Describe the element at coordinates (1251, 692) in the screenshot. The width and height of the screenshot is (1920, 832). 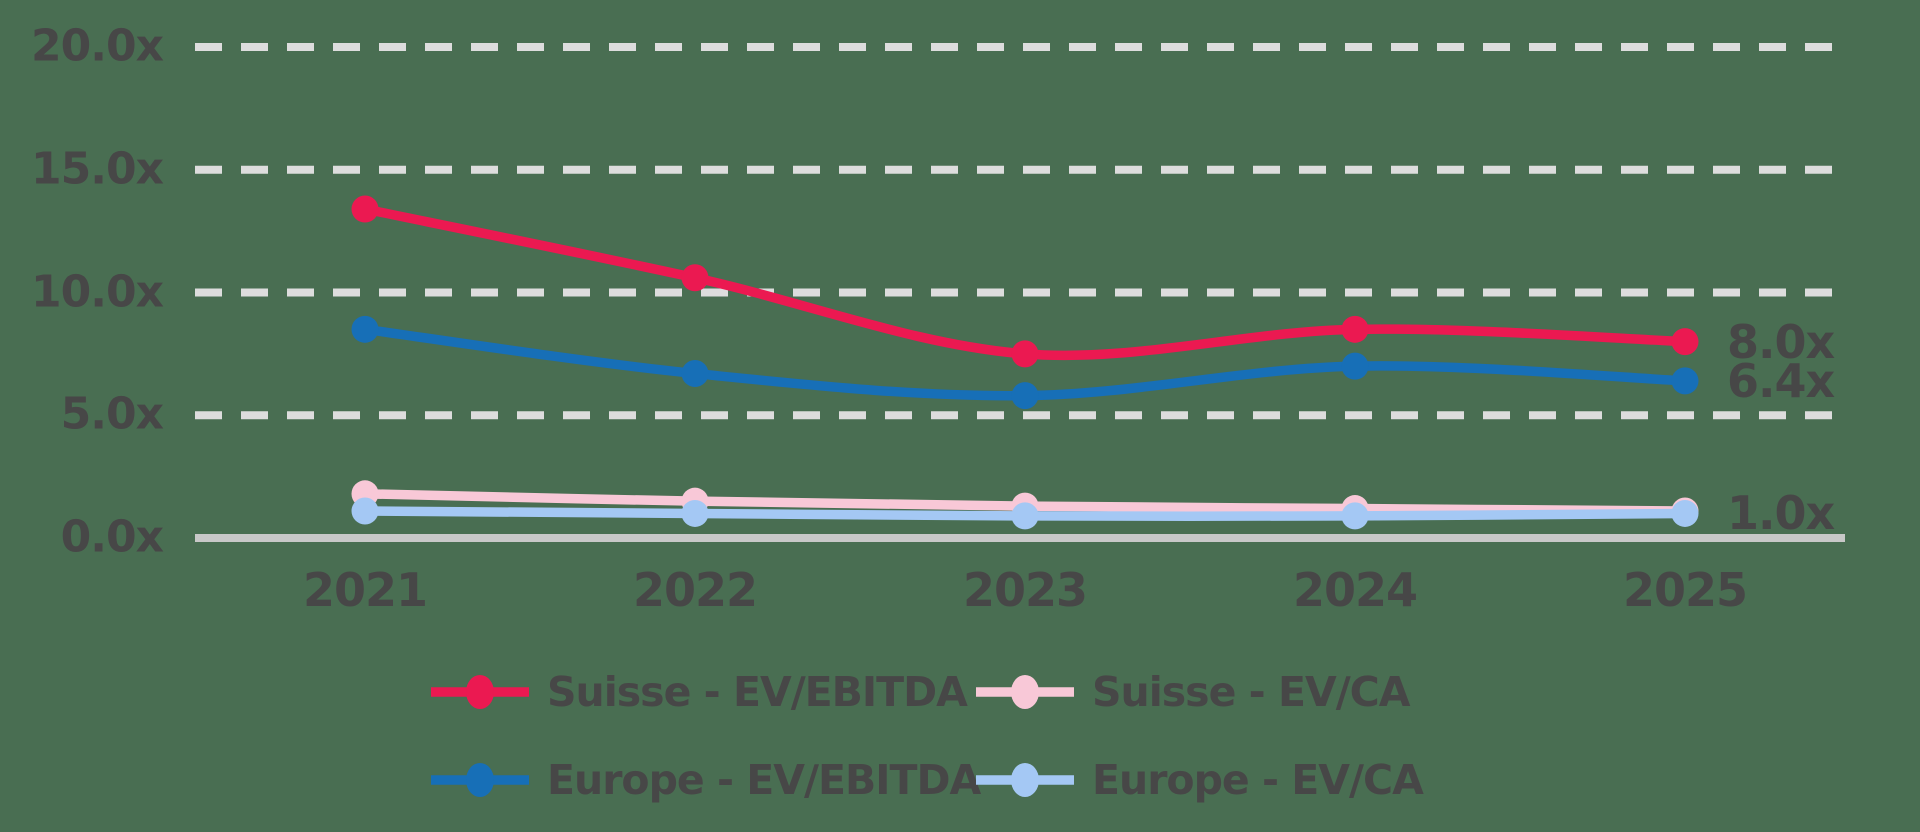
I see `legend-label: Suisse - EV/CA` at that location.